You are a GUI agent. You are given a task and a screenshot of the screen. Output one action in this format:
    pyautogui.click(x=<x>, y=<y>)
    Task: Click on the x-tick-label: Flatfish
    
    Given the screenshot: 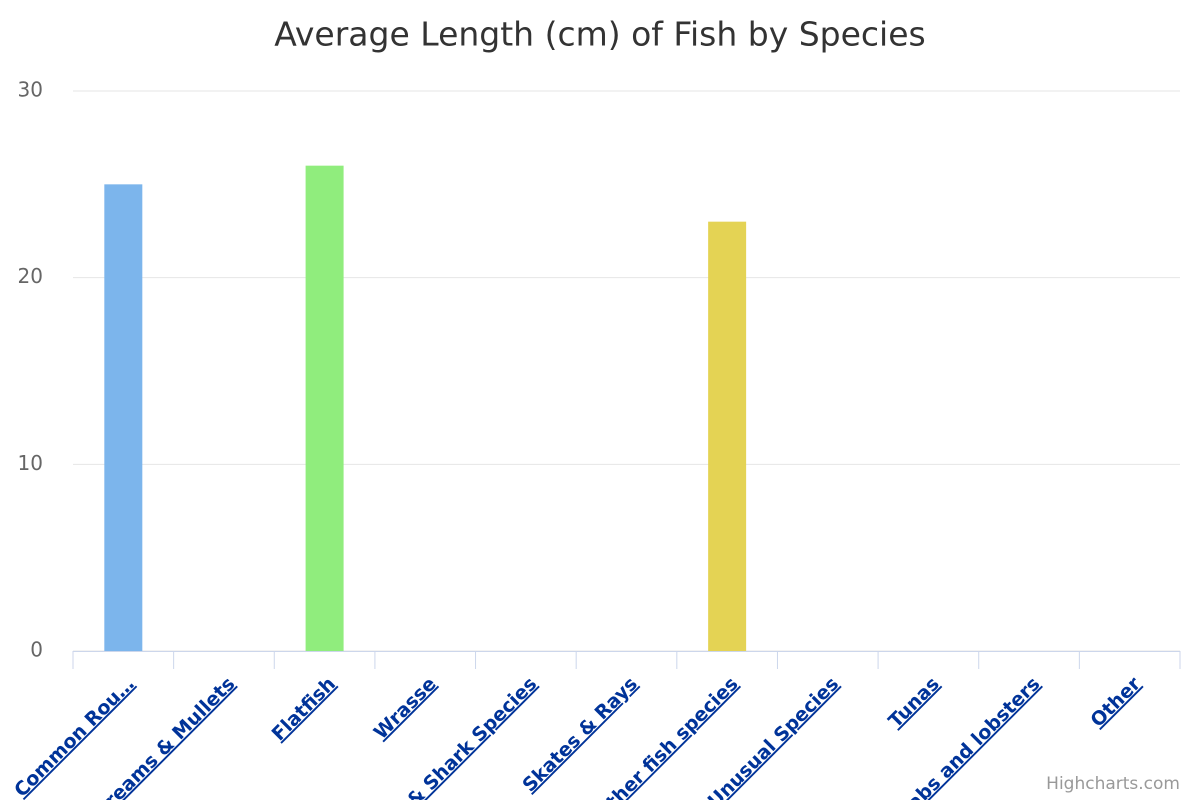 What is the action you would take?
    pyautogui.click(x=304, y=709)
    